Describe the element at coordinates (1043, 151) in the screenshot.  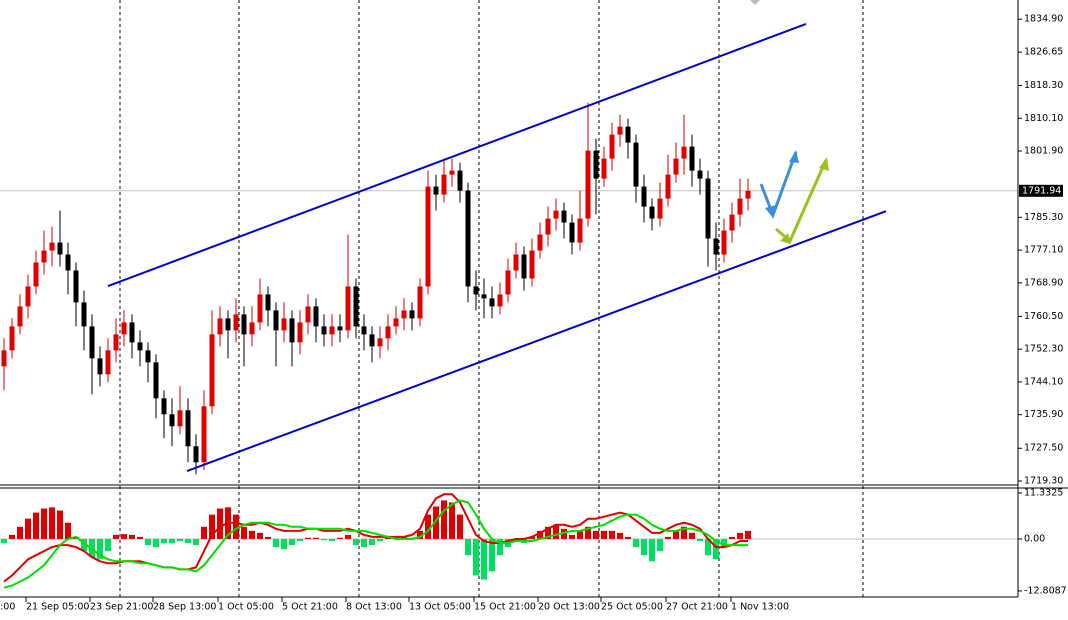
I see `y-tick-label: 1801.90` at that location.